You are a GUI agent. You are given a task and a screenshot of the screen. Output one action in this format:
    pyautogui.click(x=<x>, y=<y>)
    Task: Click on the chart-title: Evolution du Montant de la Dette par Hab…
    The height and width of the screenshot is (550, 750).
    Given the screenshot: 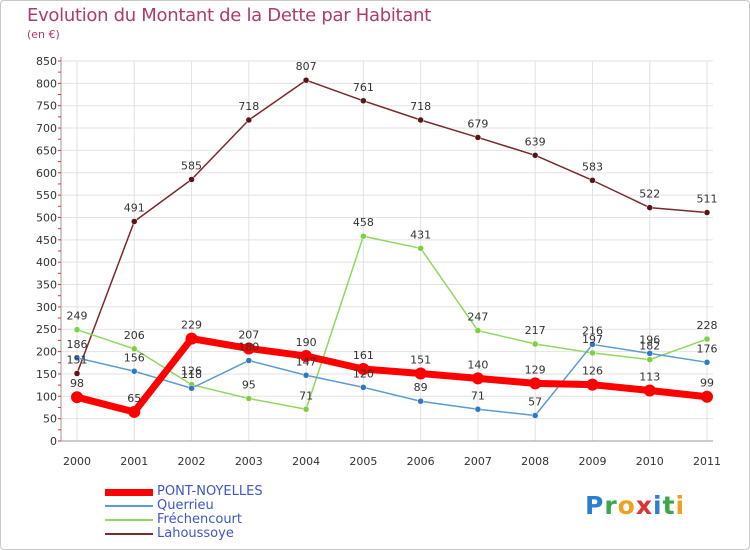 What is the action you would take?
    pyautogui.click(x=229, y=15)
    